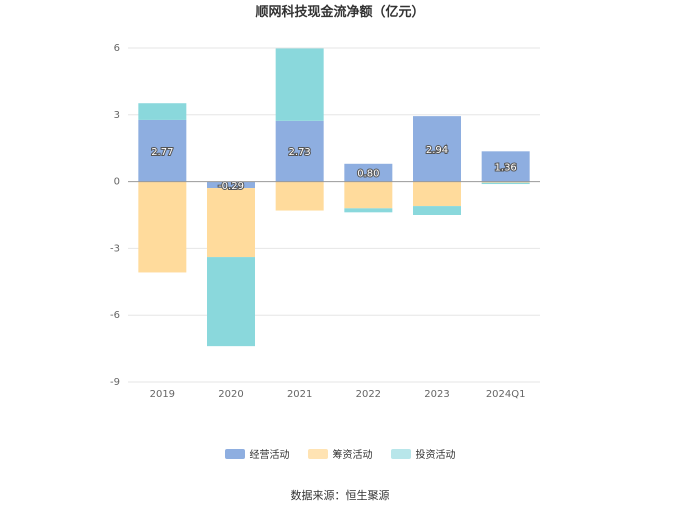 The height and width of the screenshot is (509, 680). What do you see at coordinates (162, 394) in the screenshot?
I see `x-tick-label: 2019` at bounding box center [162, 394].